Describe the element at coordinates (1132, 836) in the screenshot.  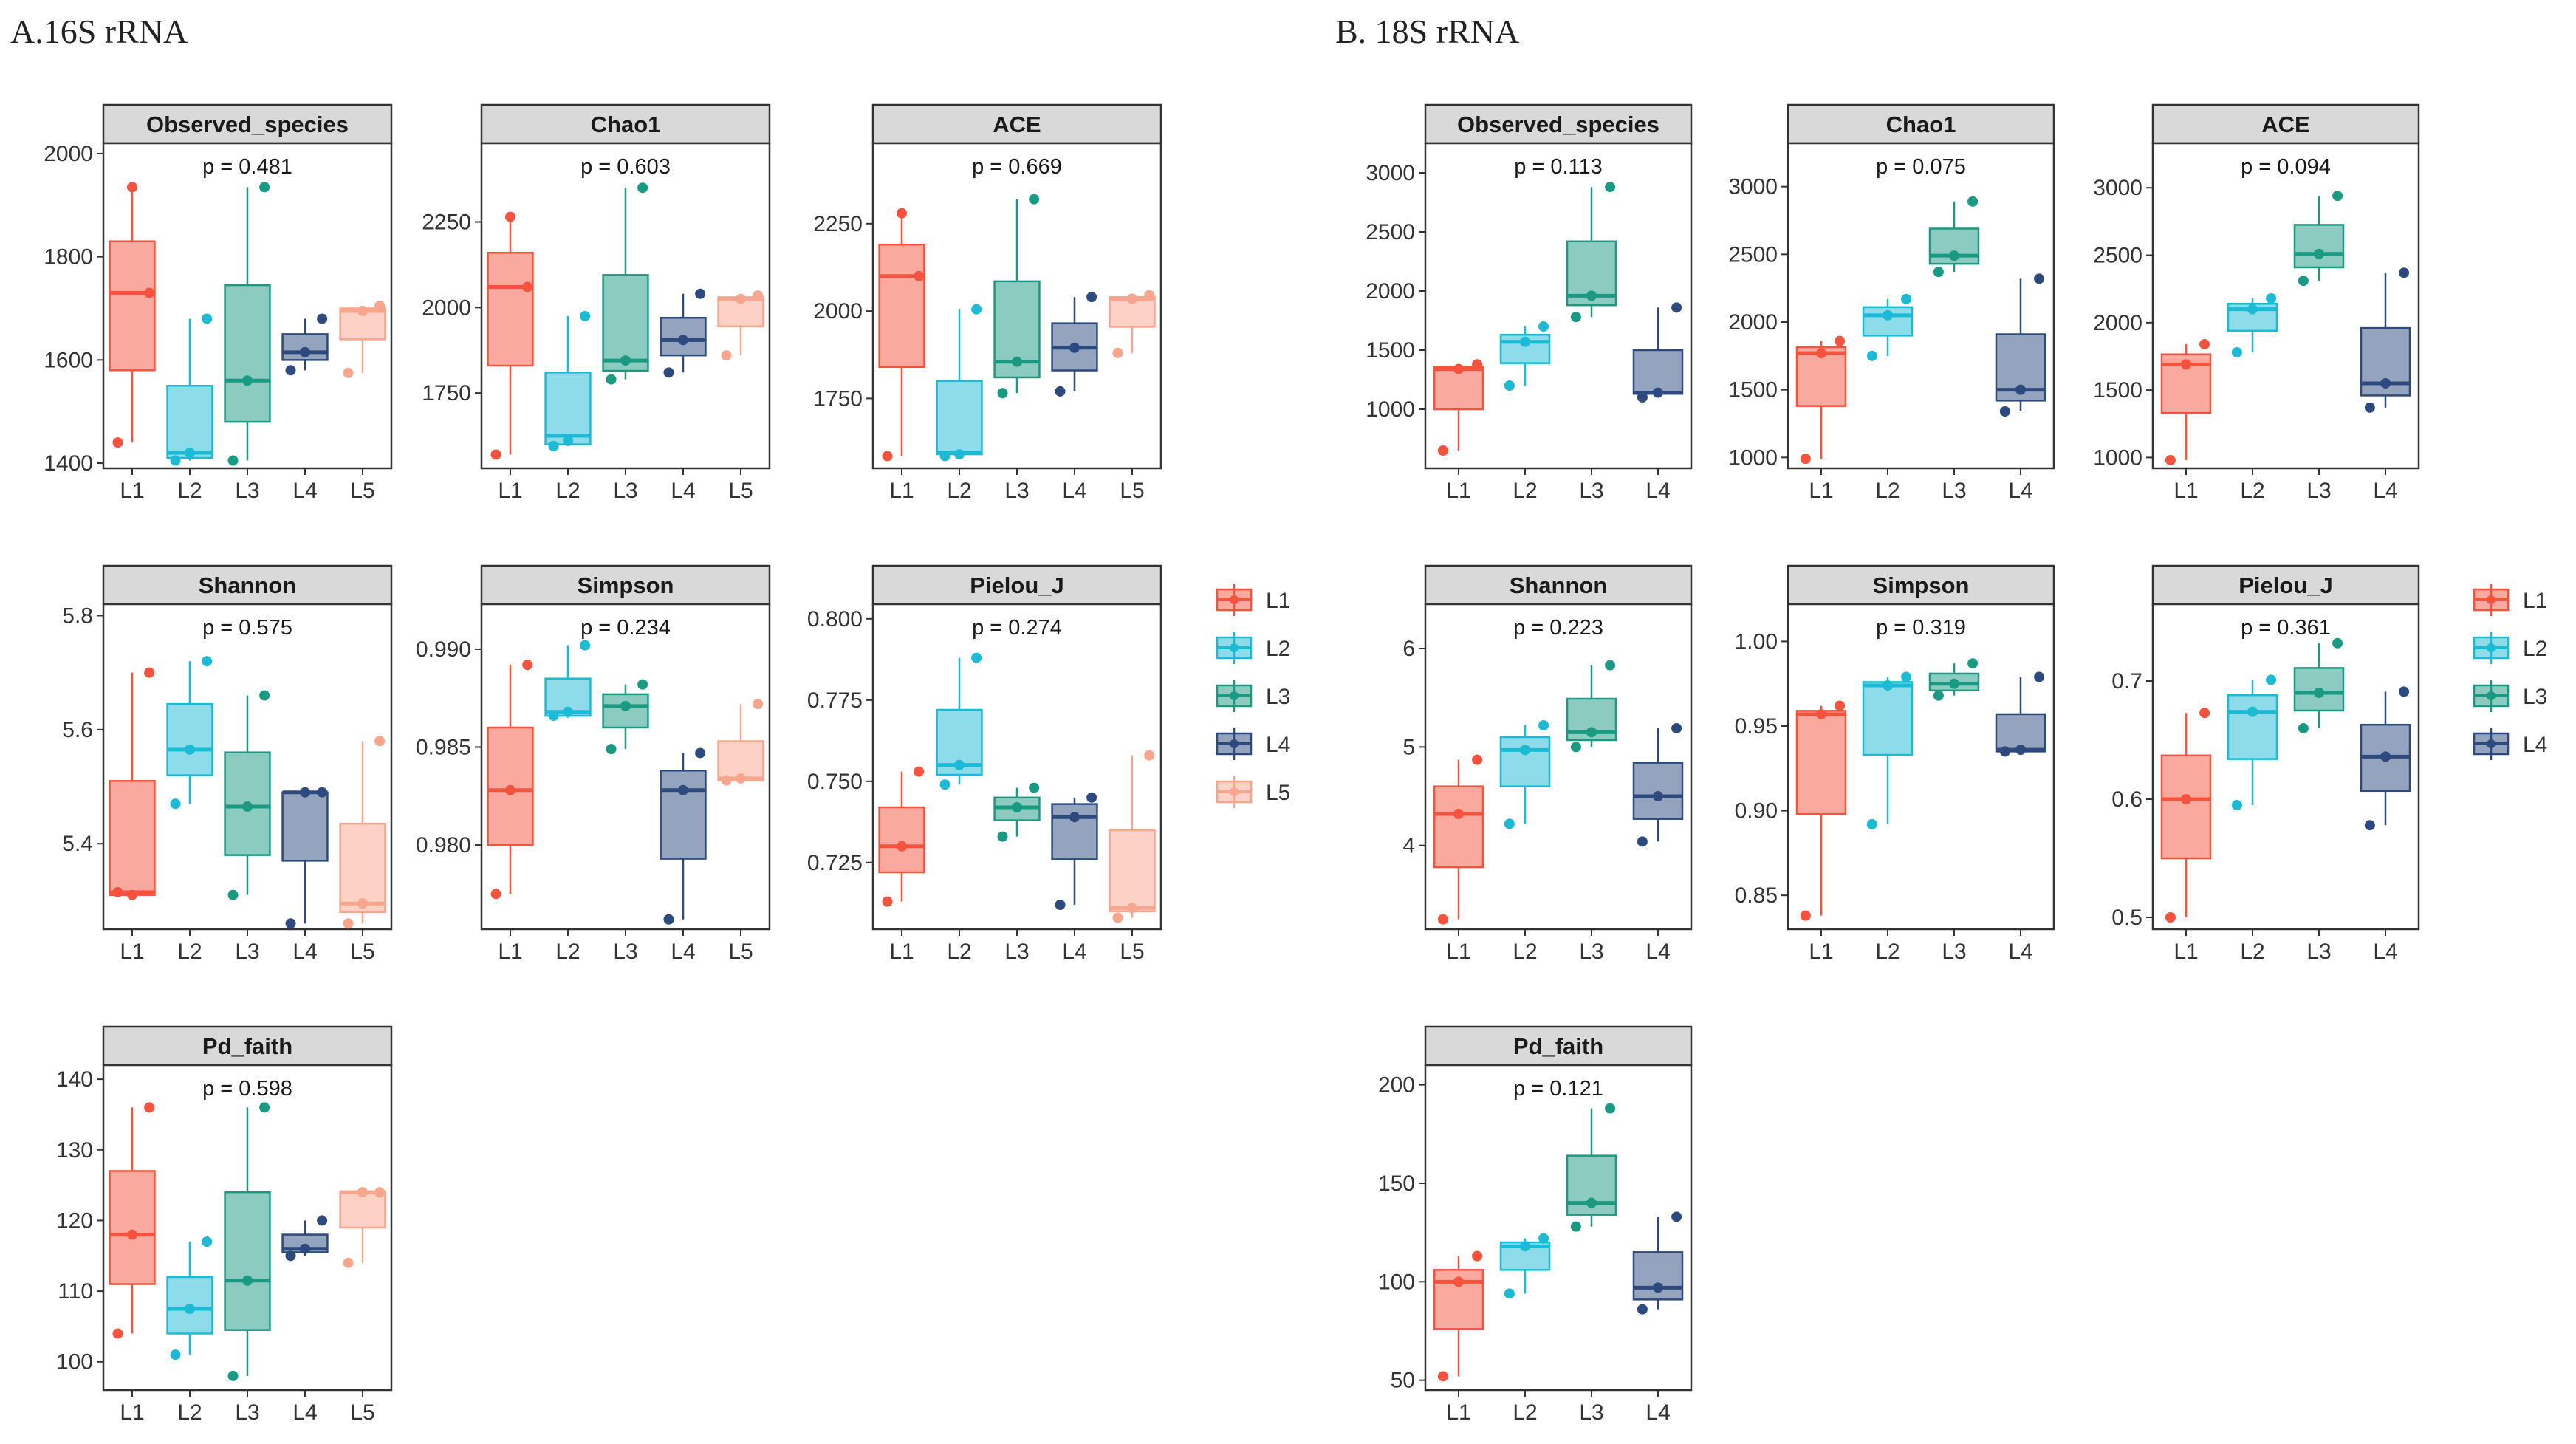
I see `box-l5` at that location.